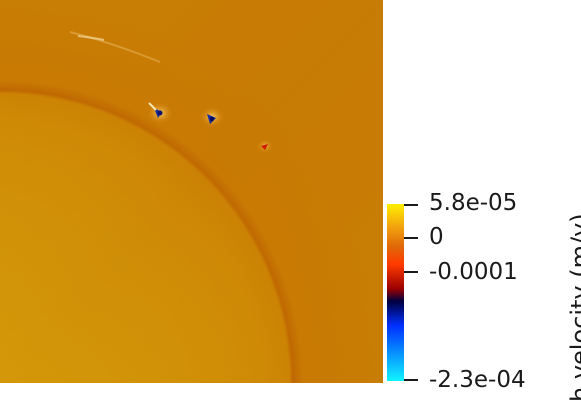 The width and height of the screenshot is (581, 405). What do you see at coordinates (473, 203) in the screenshot?
I see `colorbar-label-max: 5.8e-05` at bounding box center [473, 203].